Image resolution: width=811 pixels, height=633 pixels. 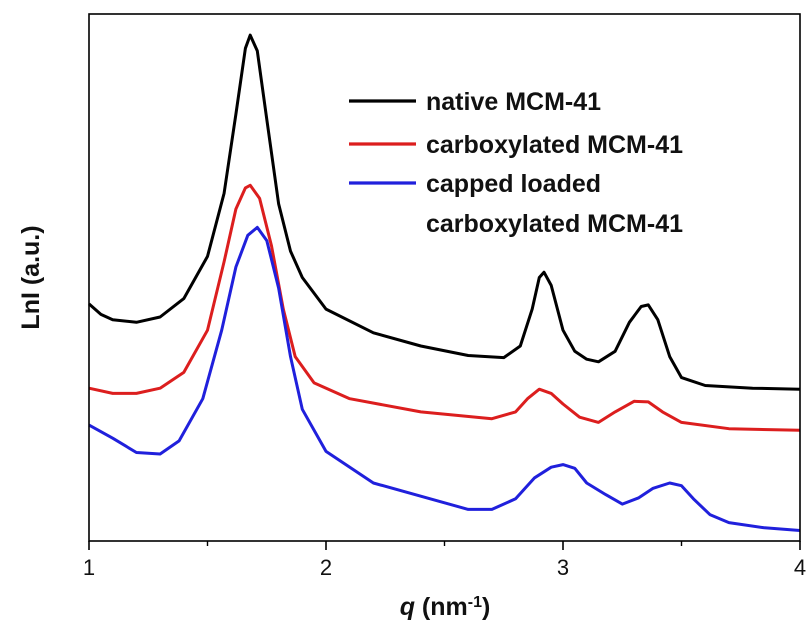 What do you see at coordinates (407, 607) in the screenshot?
I see `x-axis-variable: q` at bounding box center [407, 607].